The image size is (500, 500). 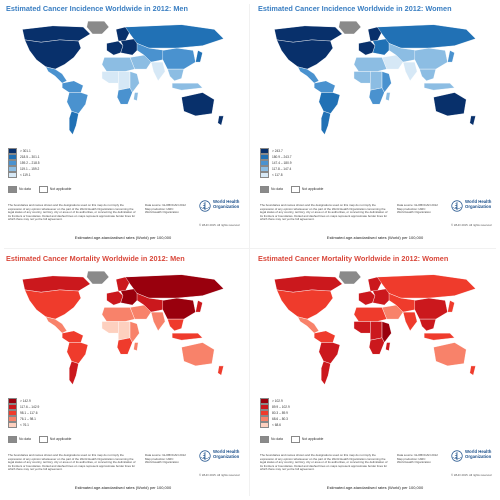 I want to click on region-e-africa, so click(x=386, y=82).